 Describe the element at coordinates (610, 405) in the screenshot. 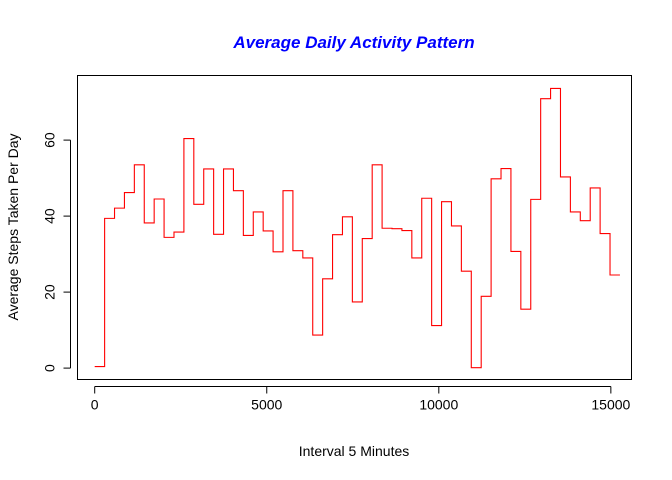

I see `x-tick-label: 15000` at that location.